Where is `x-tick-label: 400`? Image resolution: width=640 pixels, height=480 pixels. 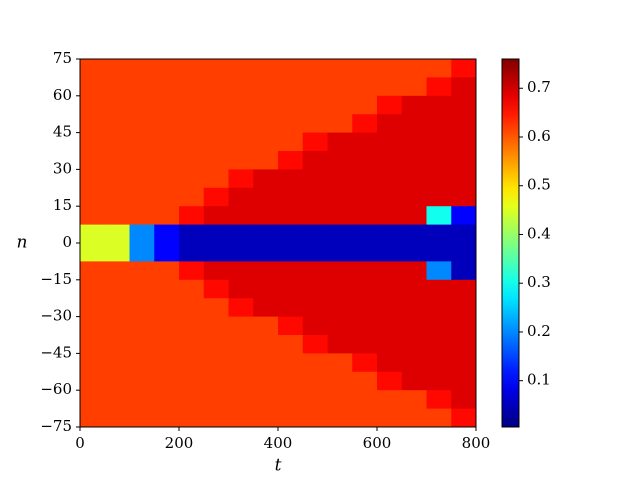 x-tick-label: 400 is located at coordinates (278, 443).